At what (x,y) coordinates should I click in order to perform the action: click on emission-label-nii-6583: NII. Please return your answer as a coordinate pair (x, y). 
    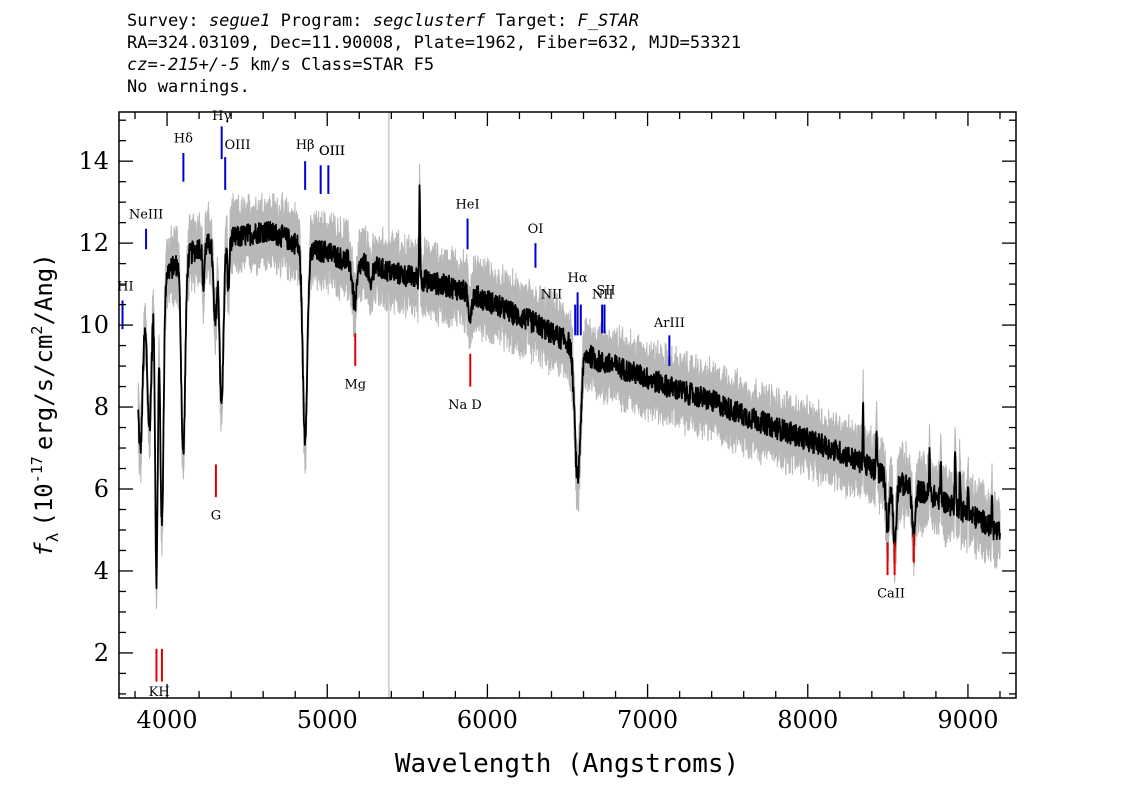
    Looking at the image, I should click on (603, 294).